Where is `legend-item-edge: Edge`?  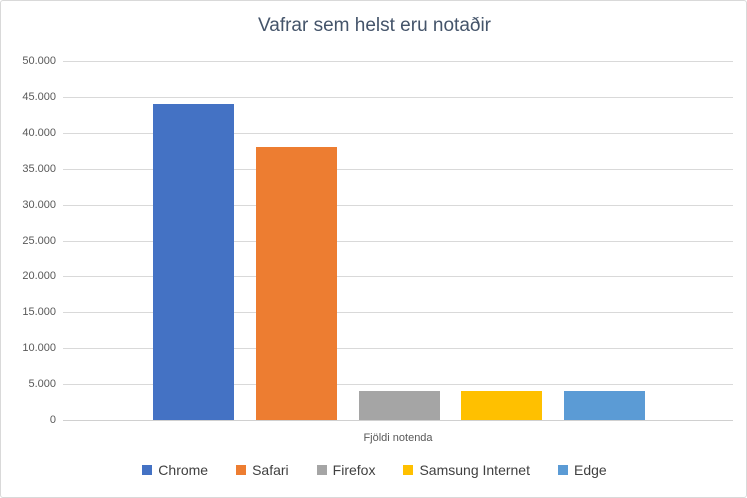
legend-item-edge: Edge is located at coordinates (582, 470).